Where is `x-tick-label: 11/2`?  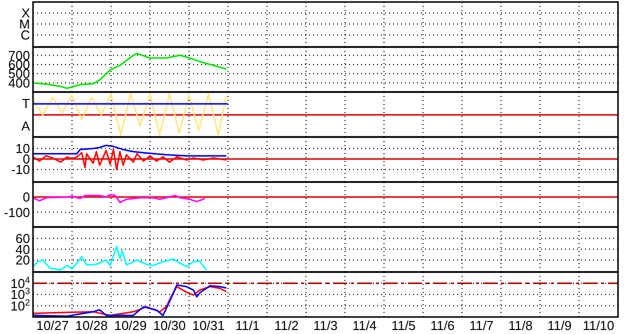 x-tick-label: 11/2 is located at coordinates (286, 325).